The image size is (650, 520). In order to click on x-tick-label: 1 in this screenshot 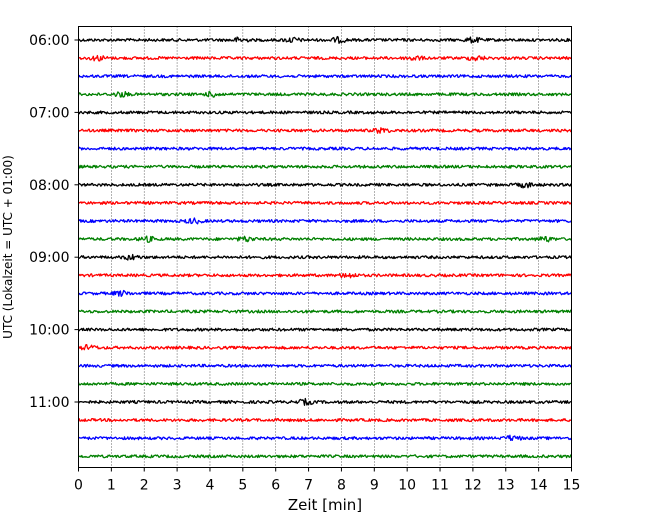, I will do `click(111, 486)`.